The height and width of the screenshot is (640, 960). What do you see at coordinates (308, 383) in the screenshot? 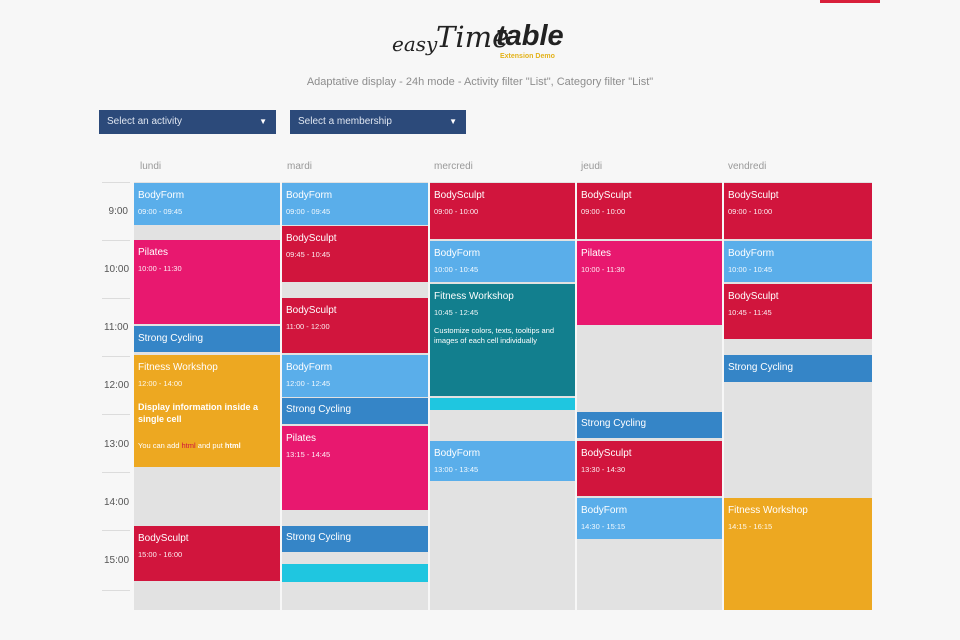
I see `event-hours: 12:00 - 12:45` at bounding box center [308, 383].